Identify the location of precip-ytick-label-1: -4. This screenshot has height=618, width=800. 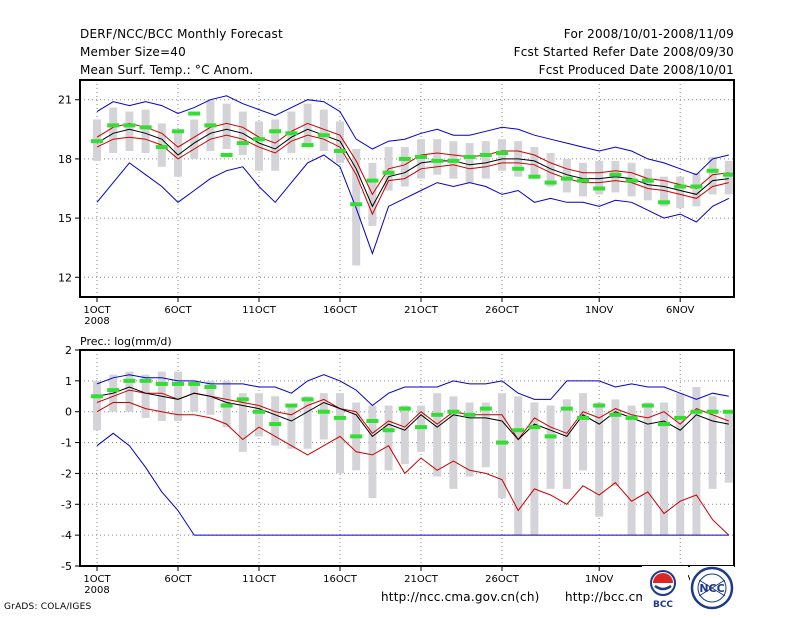
(66, 535).